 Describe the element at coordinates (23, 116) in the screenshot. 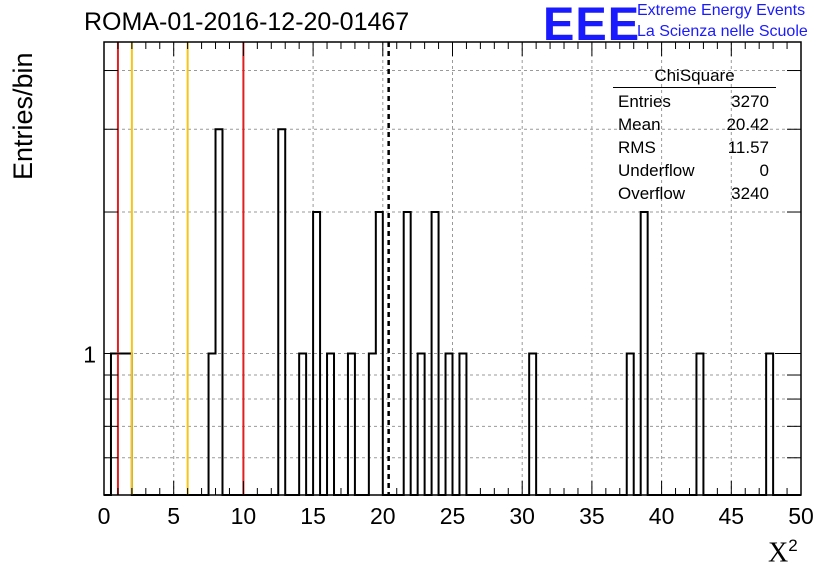

I see `y-axis-label: Entries/bin` at that location.